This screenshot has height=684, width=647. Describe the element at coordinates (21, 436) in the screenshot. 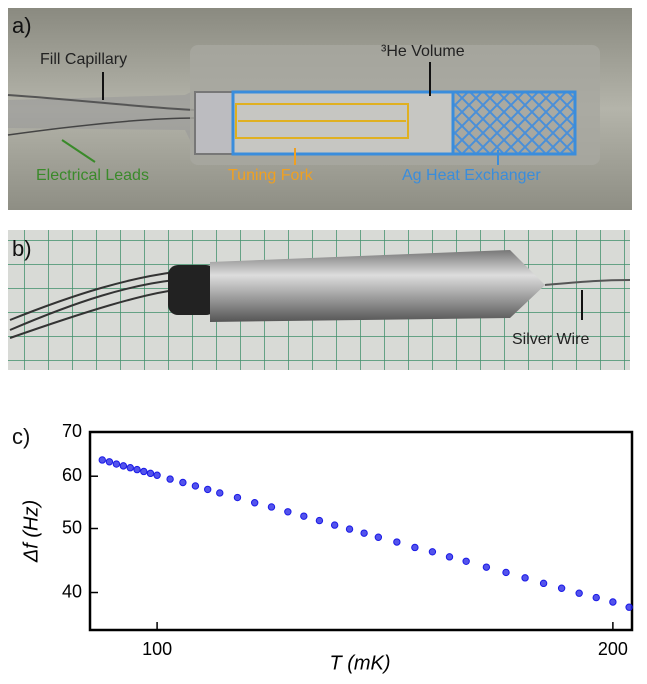

I see `panel-label: c)` at that location.